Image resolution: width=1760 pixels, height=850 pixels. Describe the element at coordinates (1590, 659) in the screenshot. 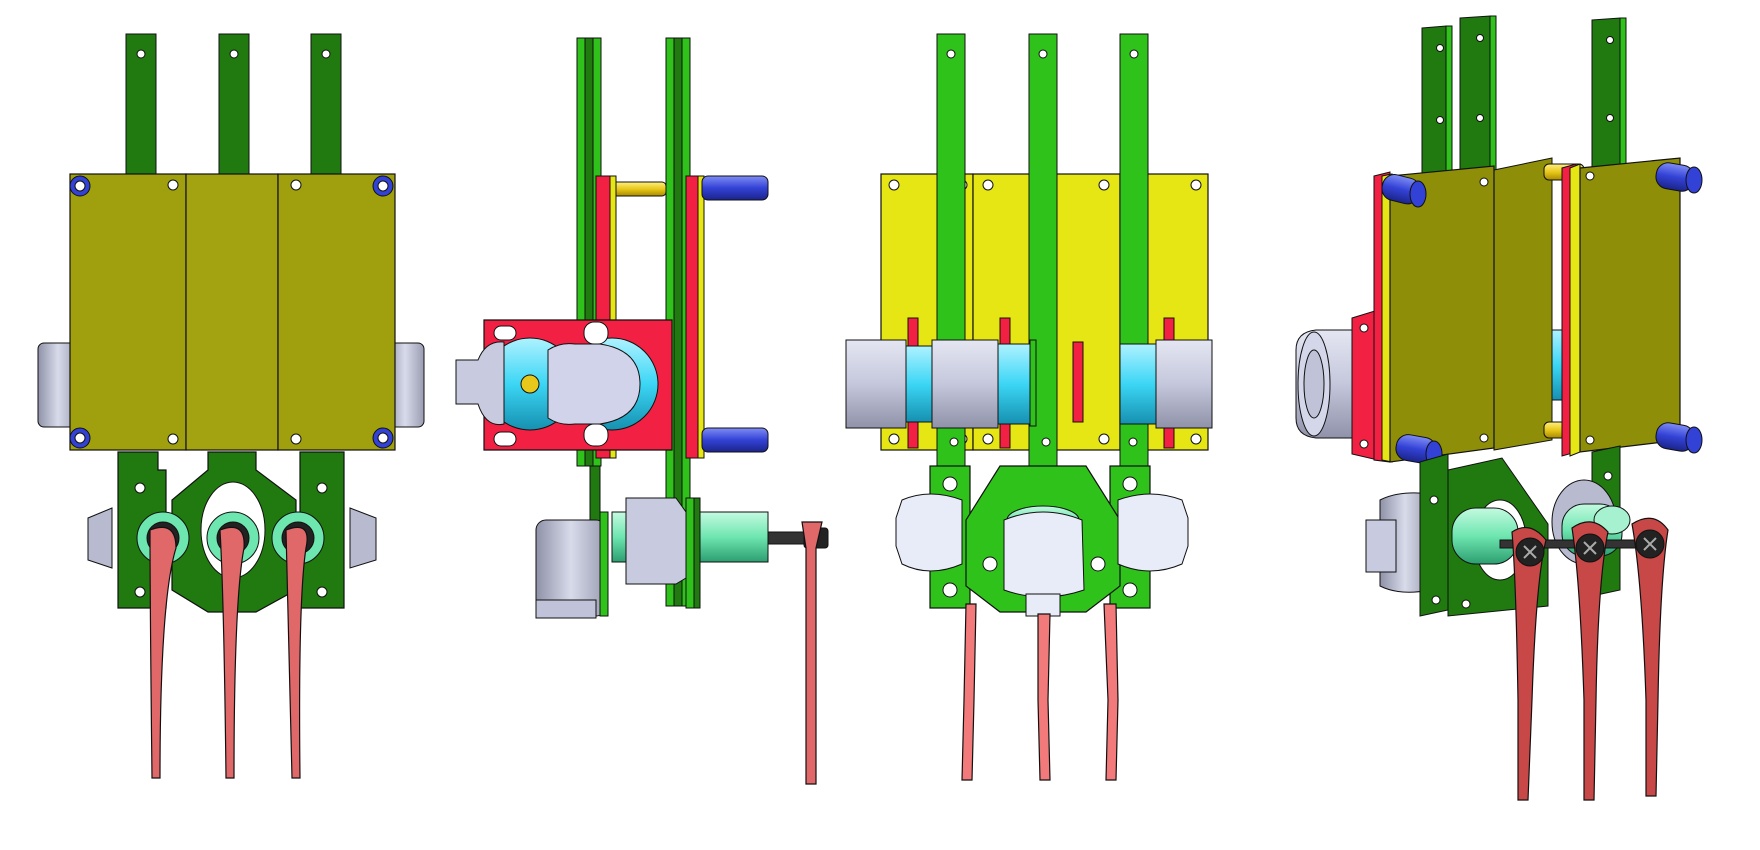

I see `iso-fingers` at that location.